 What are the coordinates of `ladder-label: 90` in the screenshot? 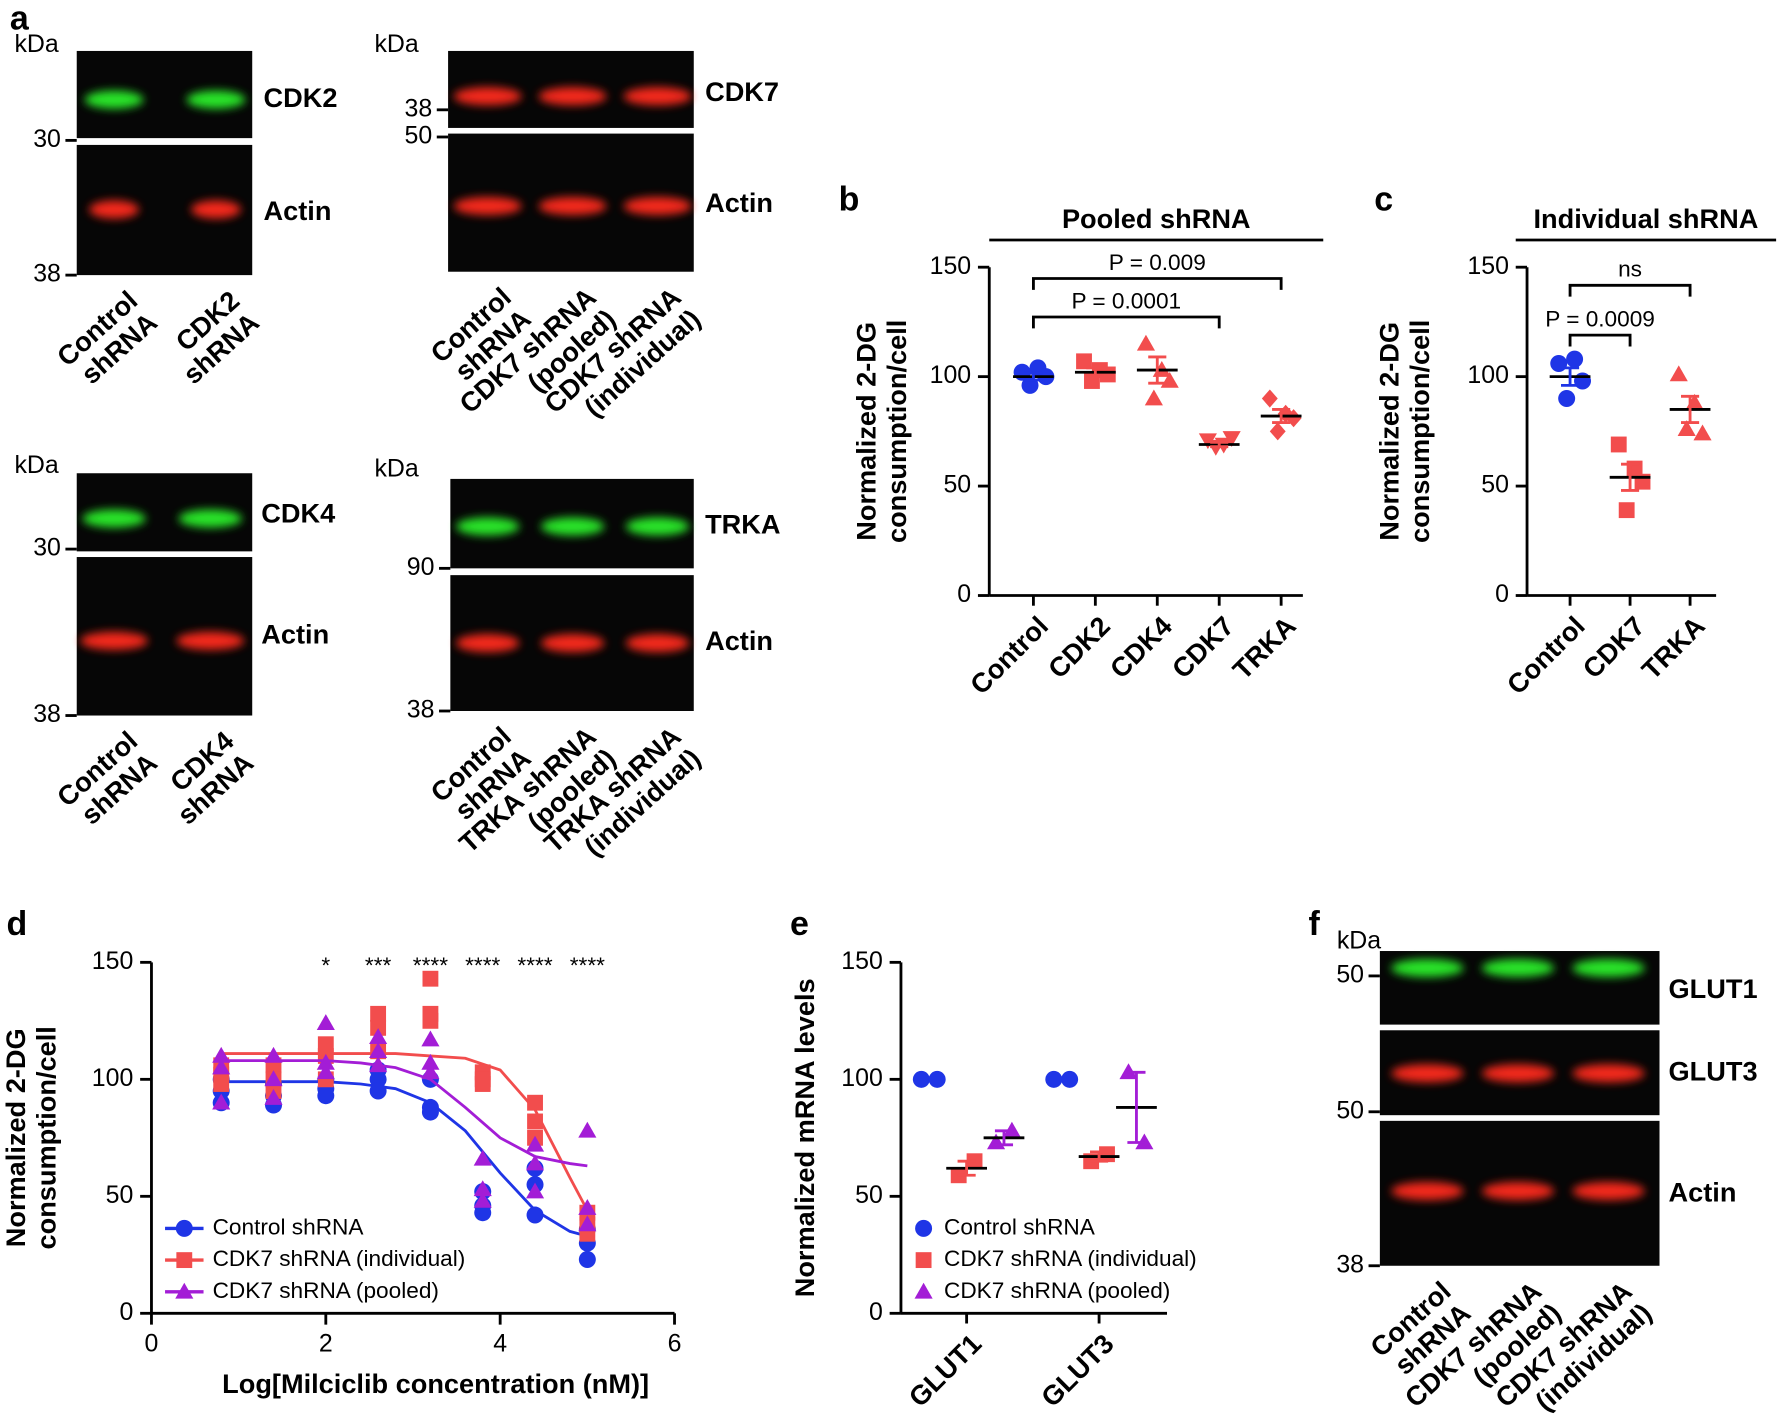 It's located at (421, 567).